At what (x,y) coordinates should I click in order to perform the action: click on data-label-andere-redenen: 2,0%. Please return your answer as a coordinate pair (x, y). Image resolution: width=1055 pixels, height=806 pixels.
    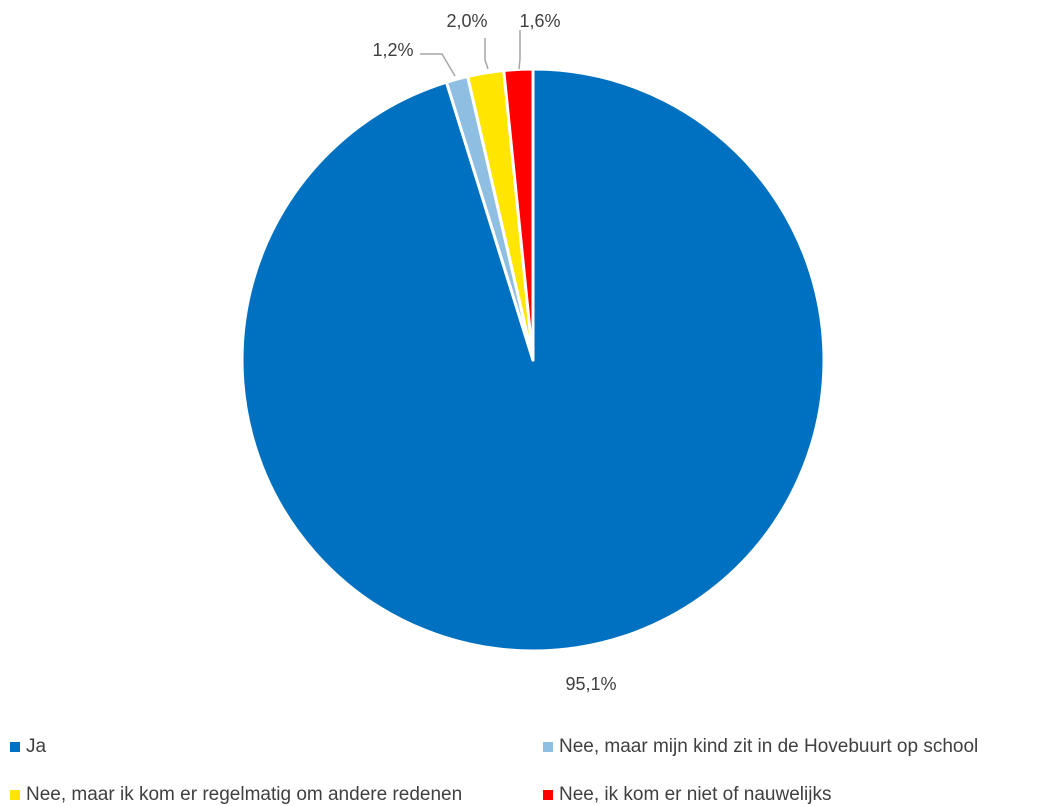
    Looking at the image, I should click on (466, 21).